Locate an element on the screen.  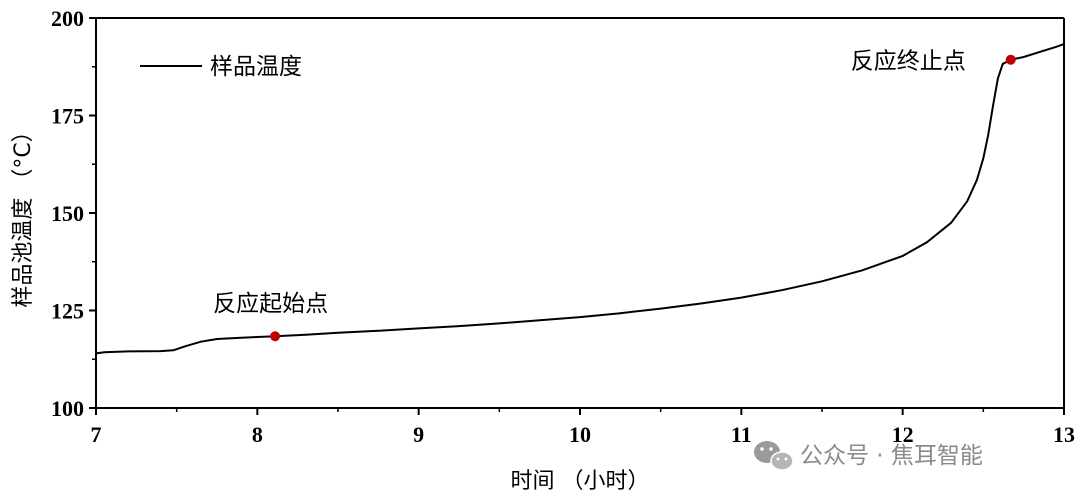
x-tick-label: 7 is located at coordinates (96, 434).